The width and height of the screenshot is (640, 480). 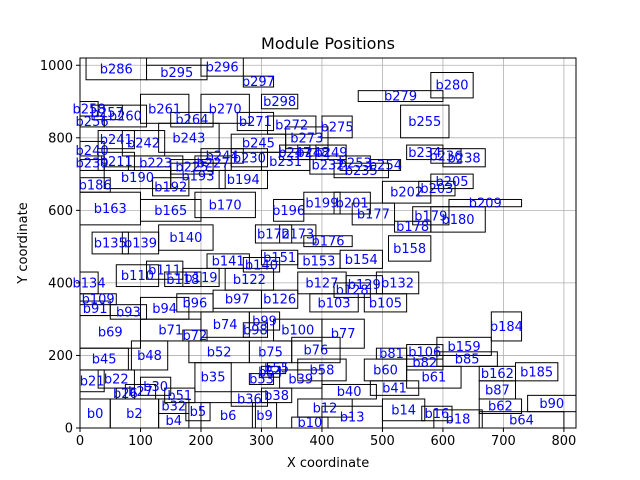 What do you see at coordinates (497, 390) in the screenshot?
I see `module-label-b87: b87` at bounding box center [497, 390].